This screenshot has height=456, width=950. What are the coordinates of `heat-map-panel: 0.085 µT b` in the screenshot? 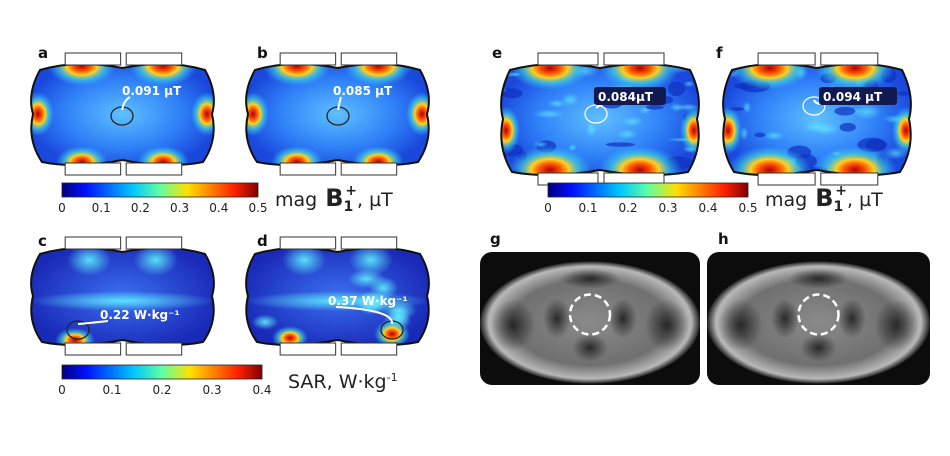 It's located at (337, 110).